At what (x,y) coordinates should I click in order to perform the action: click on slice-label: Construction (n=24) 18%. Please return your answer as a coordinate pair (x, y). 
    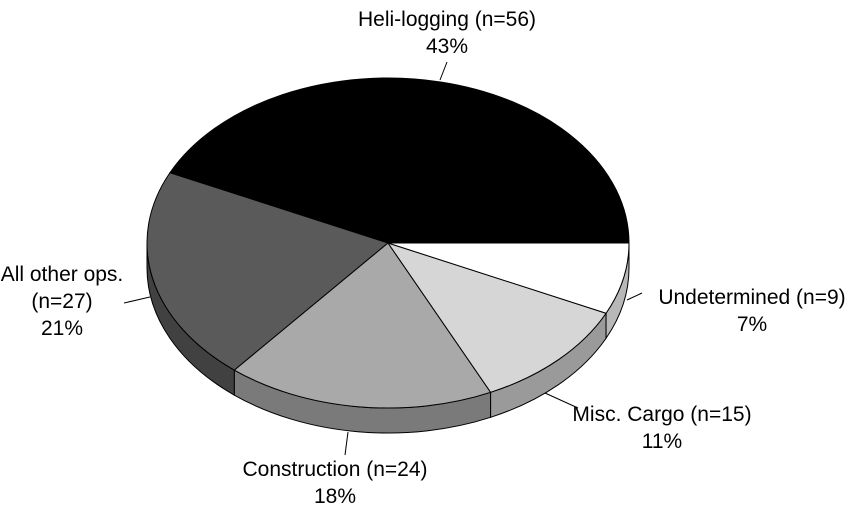
    Looking at the image, I should click on (335, 483).